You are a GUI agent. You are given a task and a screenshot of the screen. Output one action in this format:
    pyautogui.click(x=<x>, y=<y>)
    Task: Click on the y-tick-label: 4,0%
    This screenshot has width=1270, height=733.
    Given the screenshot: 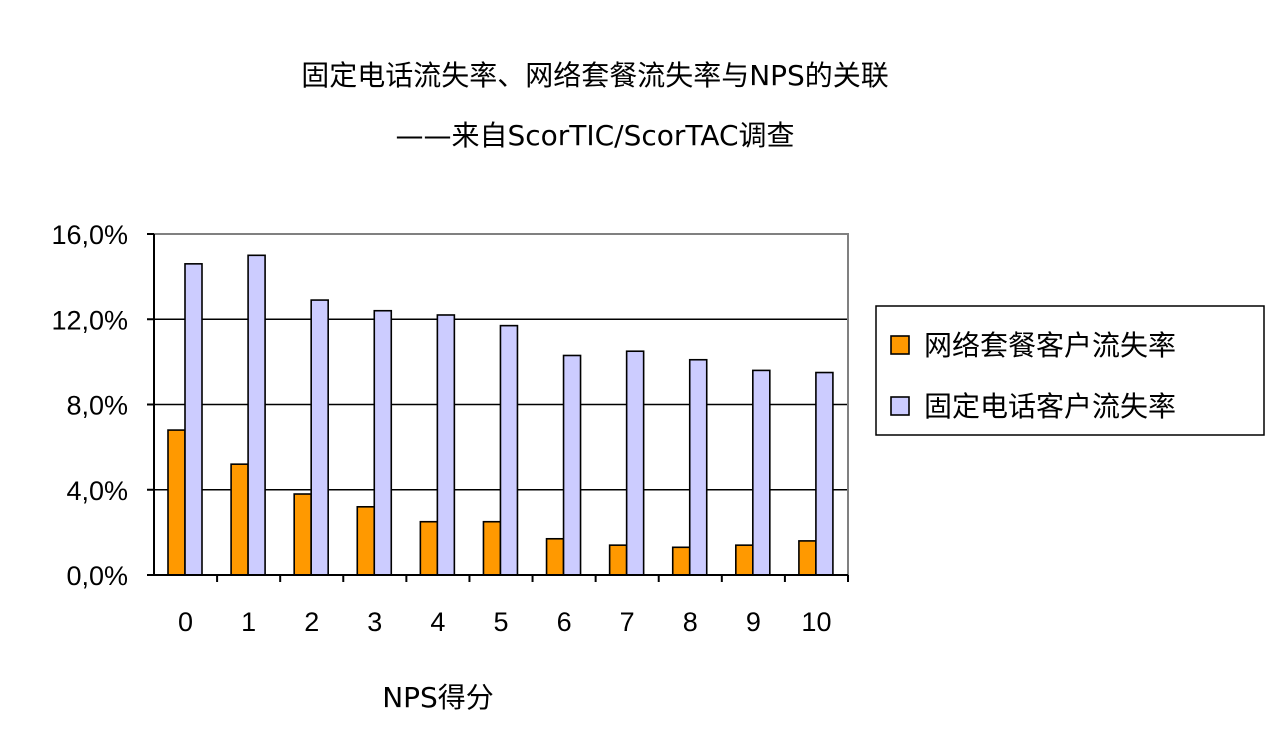 What is the action you would take?
    pyautogui.click(x=97, y=491)
    